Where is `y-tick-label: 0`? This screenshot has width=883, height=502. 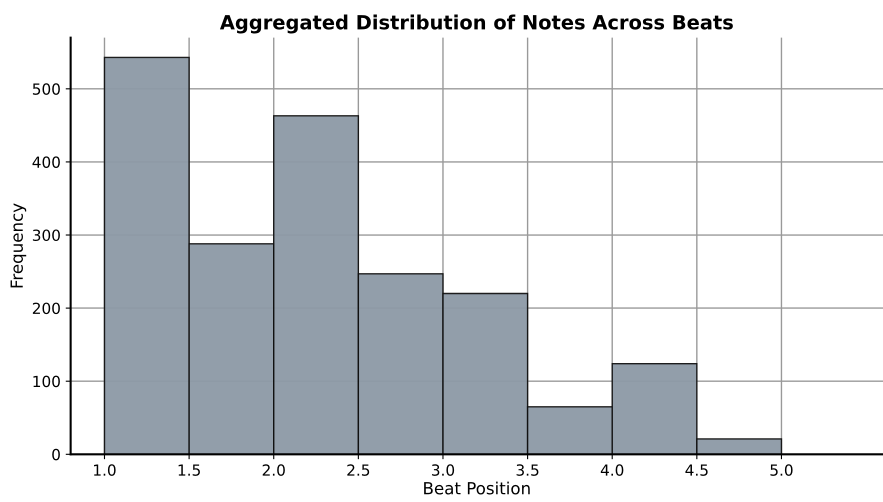 y-tick-label: 0 is located at coordinates (56, 454).